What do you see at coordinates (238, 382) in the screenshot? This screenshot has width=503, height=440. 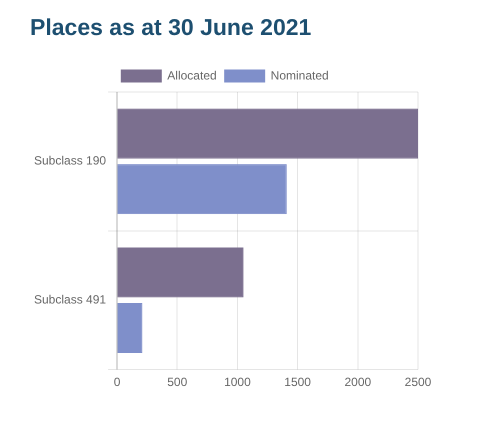 I see `x-tick-label: 1000` at bounding box center [238, 382].